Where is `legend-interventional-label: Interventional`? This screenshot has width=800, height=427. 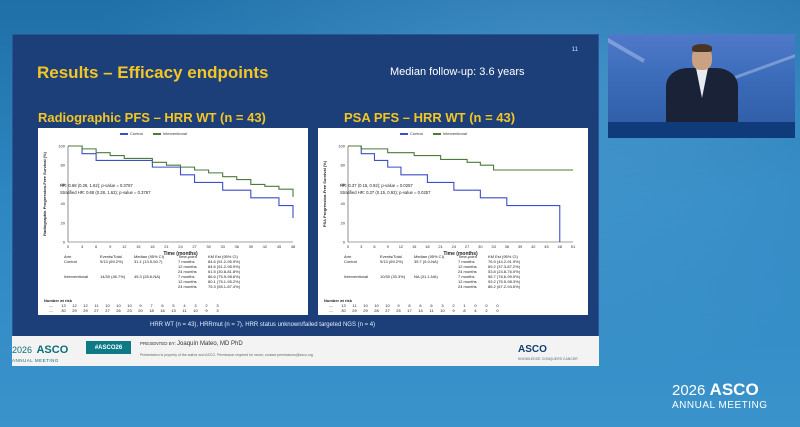 legend-interventional-label: Interventional is located at coordinates (454, 133).